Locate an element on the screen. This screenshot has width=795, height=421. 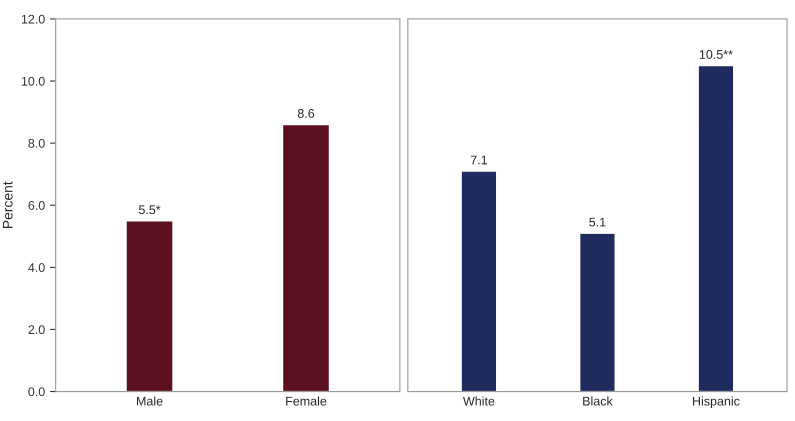
data-label: 7.1 is located at coordinates (479, 160).